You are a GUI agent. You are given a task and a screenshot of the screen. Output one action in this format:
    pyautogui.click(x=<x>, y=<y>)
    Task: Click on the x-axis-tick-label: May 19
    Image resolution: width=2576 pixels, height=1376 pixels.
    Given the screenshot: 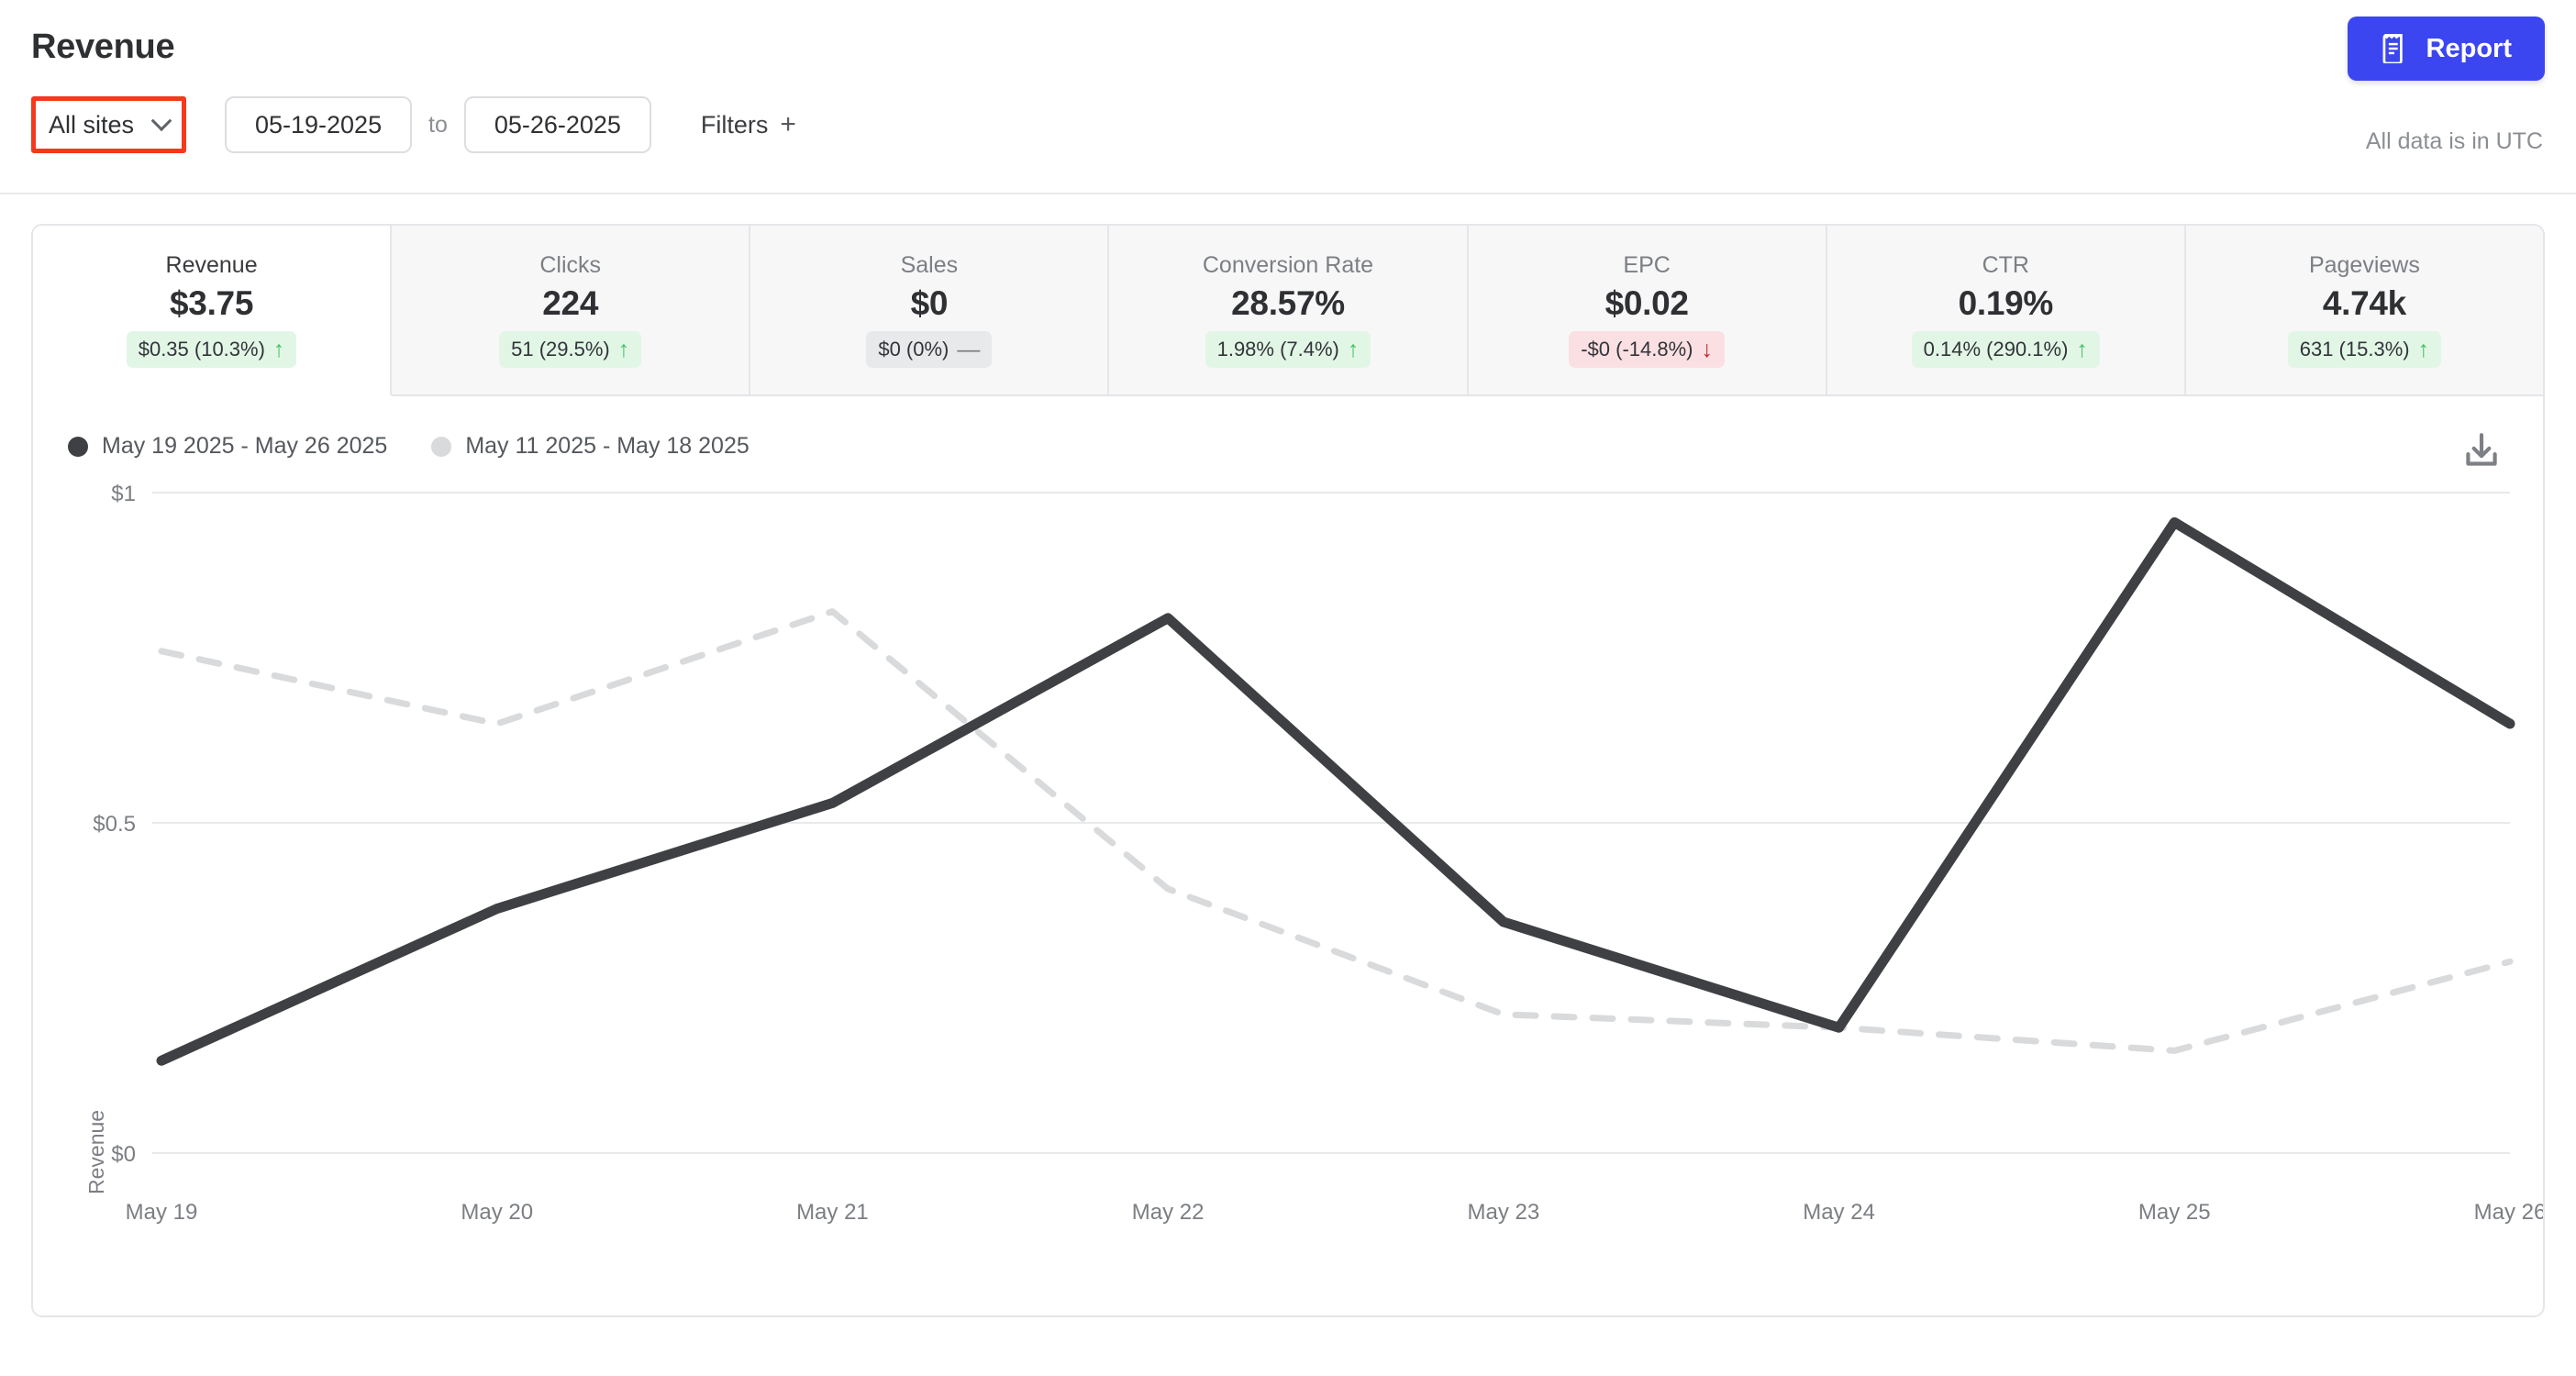 What is the action you would take?
    pyautogui.click(x=162, y=1212)
    